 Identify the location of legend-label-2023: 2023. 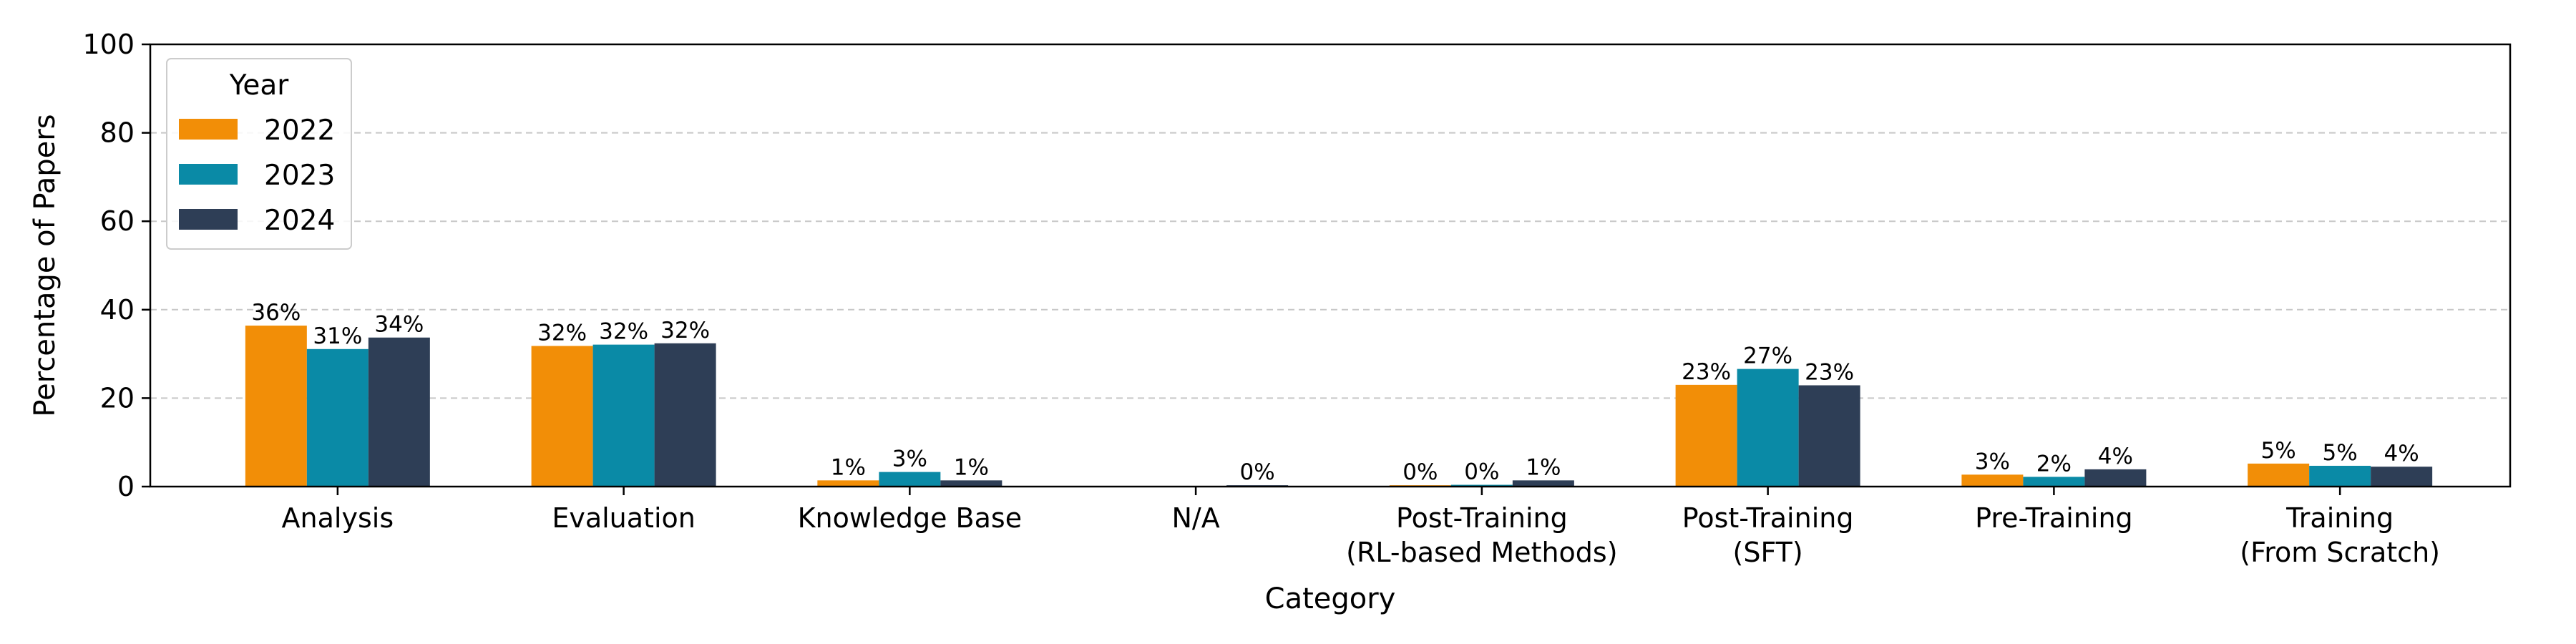
(299, 176).